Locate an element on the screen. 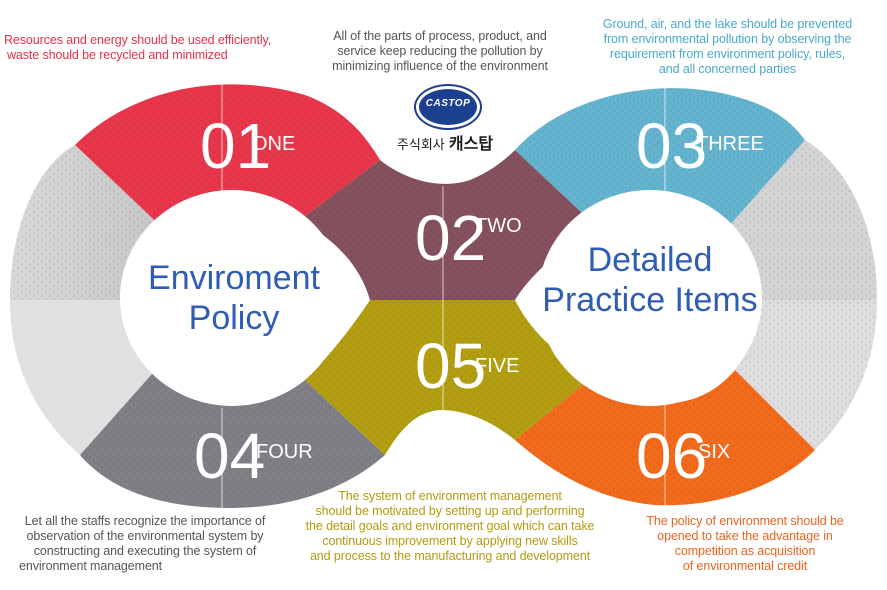  left-center-title: Enviroment Policy is located at coordinates (234, 298).